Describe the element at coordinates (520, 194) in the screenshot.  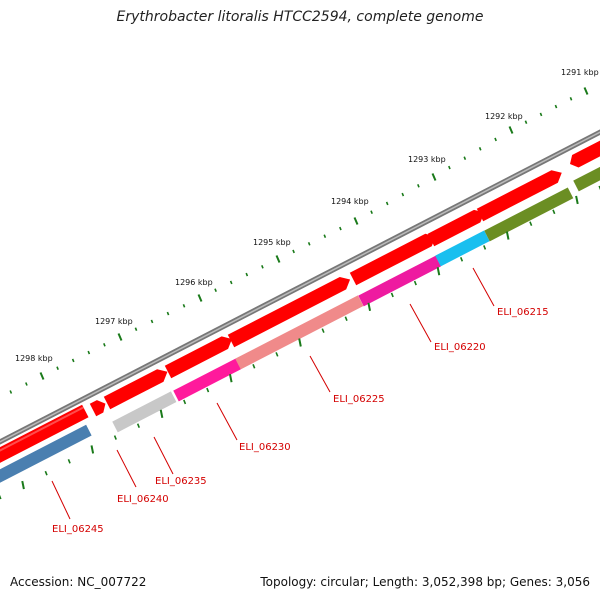
I see `gene-arrow-next` at that location.